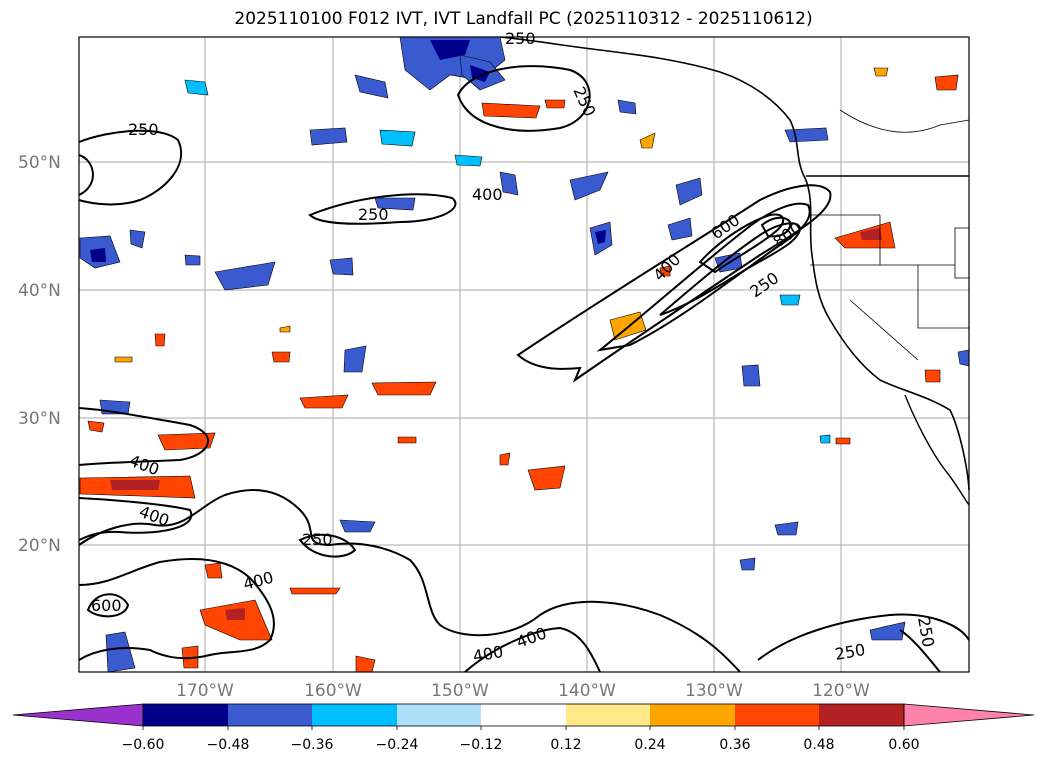  Describe the element at coordinates (587, 691) in the screenshot. I see `lon-label-140w: 140°W` at that location.